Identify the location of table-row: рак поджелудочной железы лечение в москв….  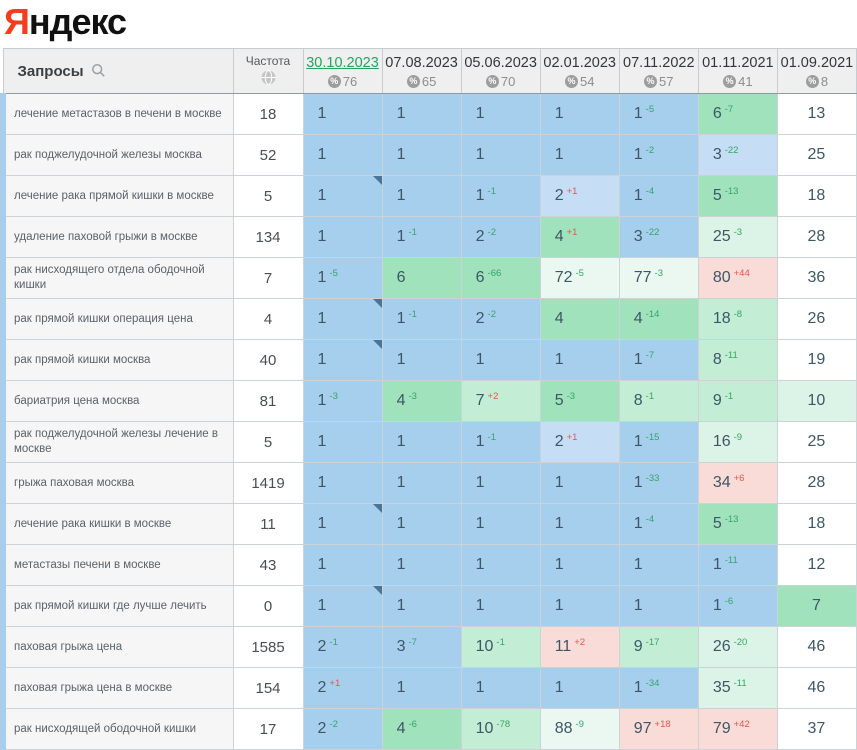
(428, 442).